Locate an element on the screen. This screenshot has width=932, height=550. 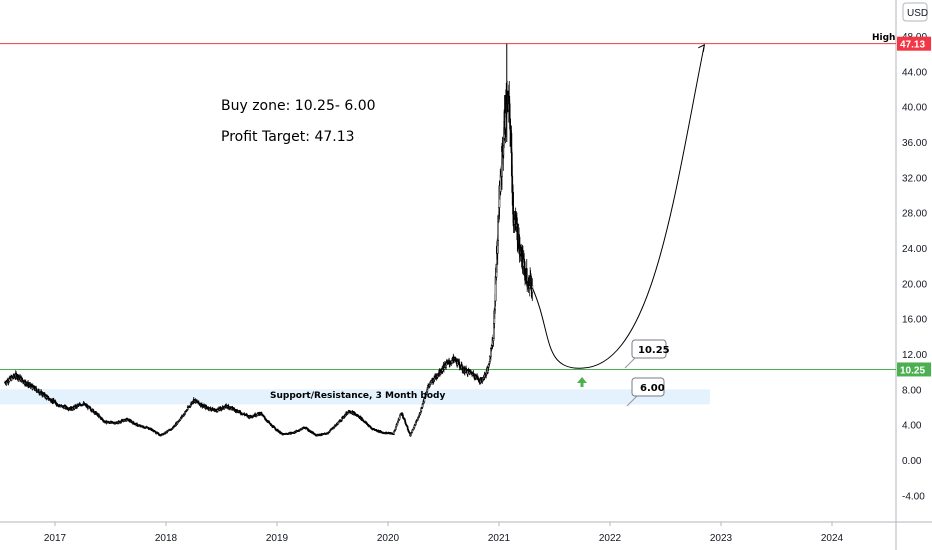
time-axis: 2017 2018 2019 2020 2021 2022 2023 2024 is located at coordinates (444, 533).